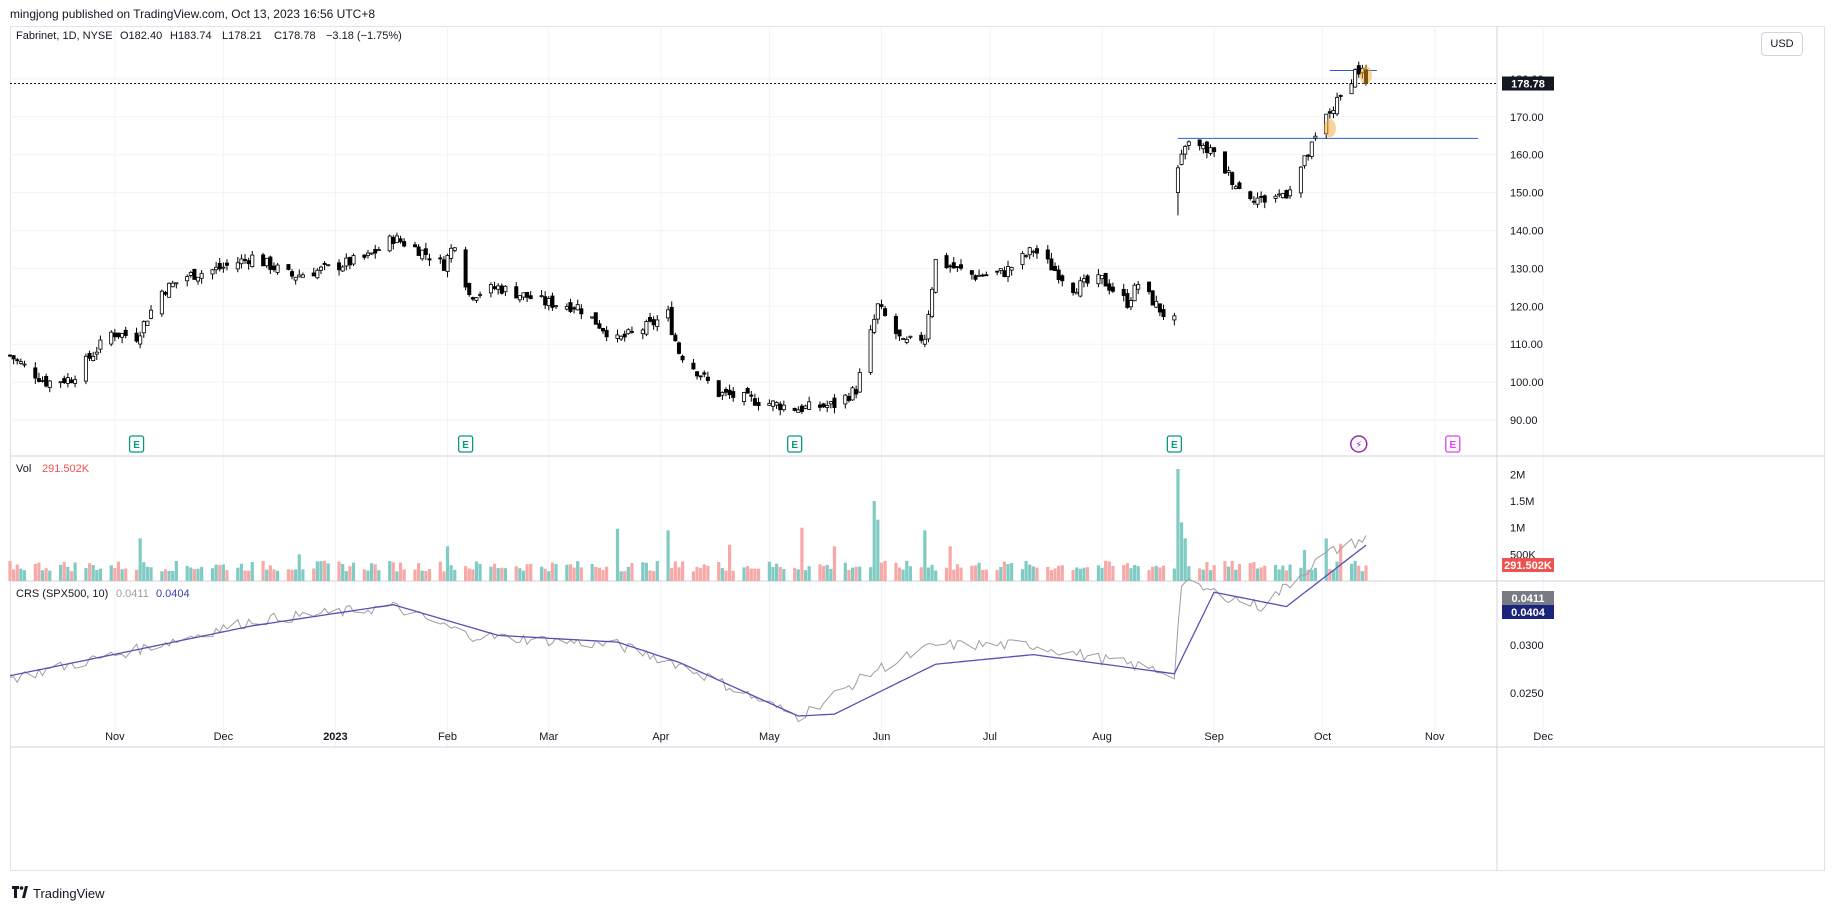 This screenshot has height=911, width=1835. Describe the element at coordinates (224, 737) in the screenshot. I see `x-tick-label: Dec` at that location.